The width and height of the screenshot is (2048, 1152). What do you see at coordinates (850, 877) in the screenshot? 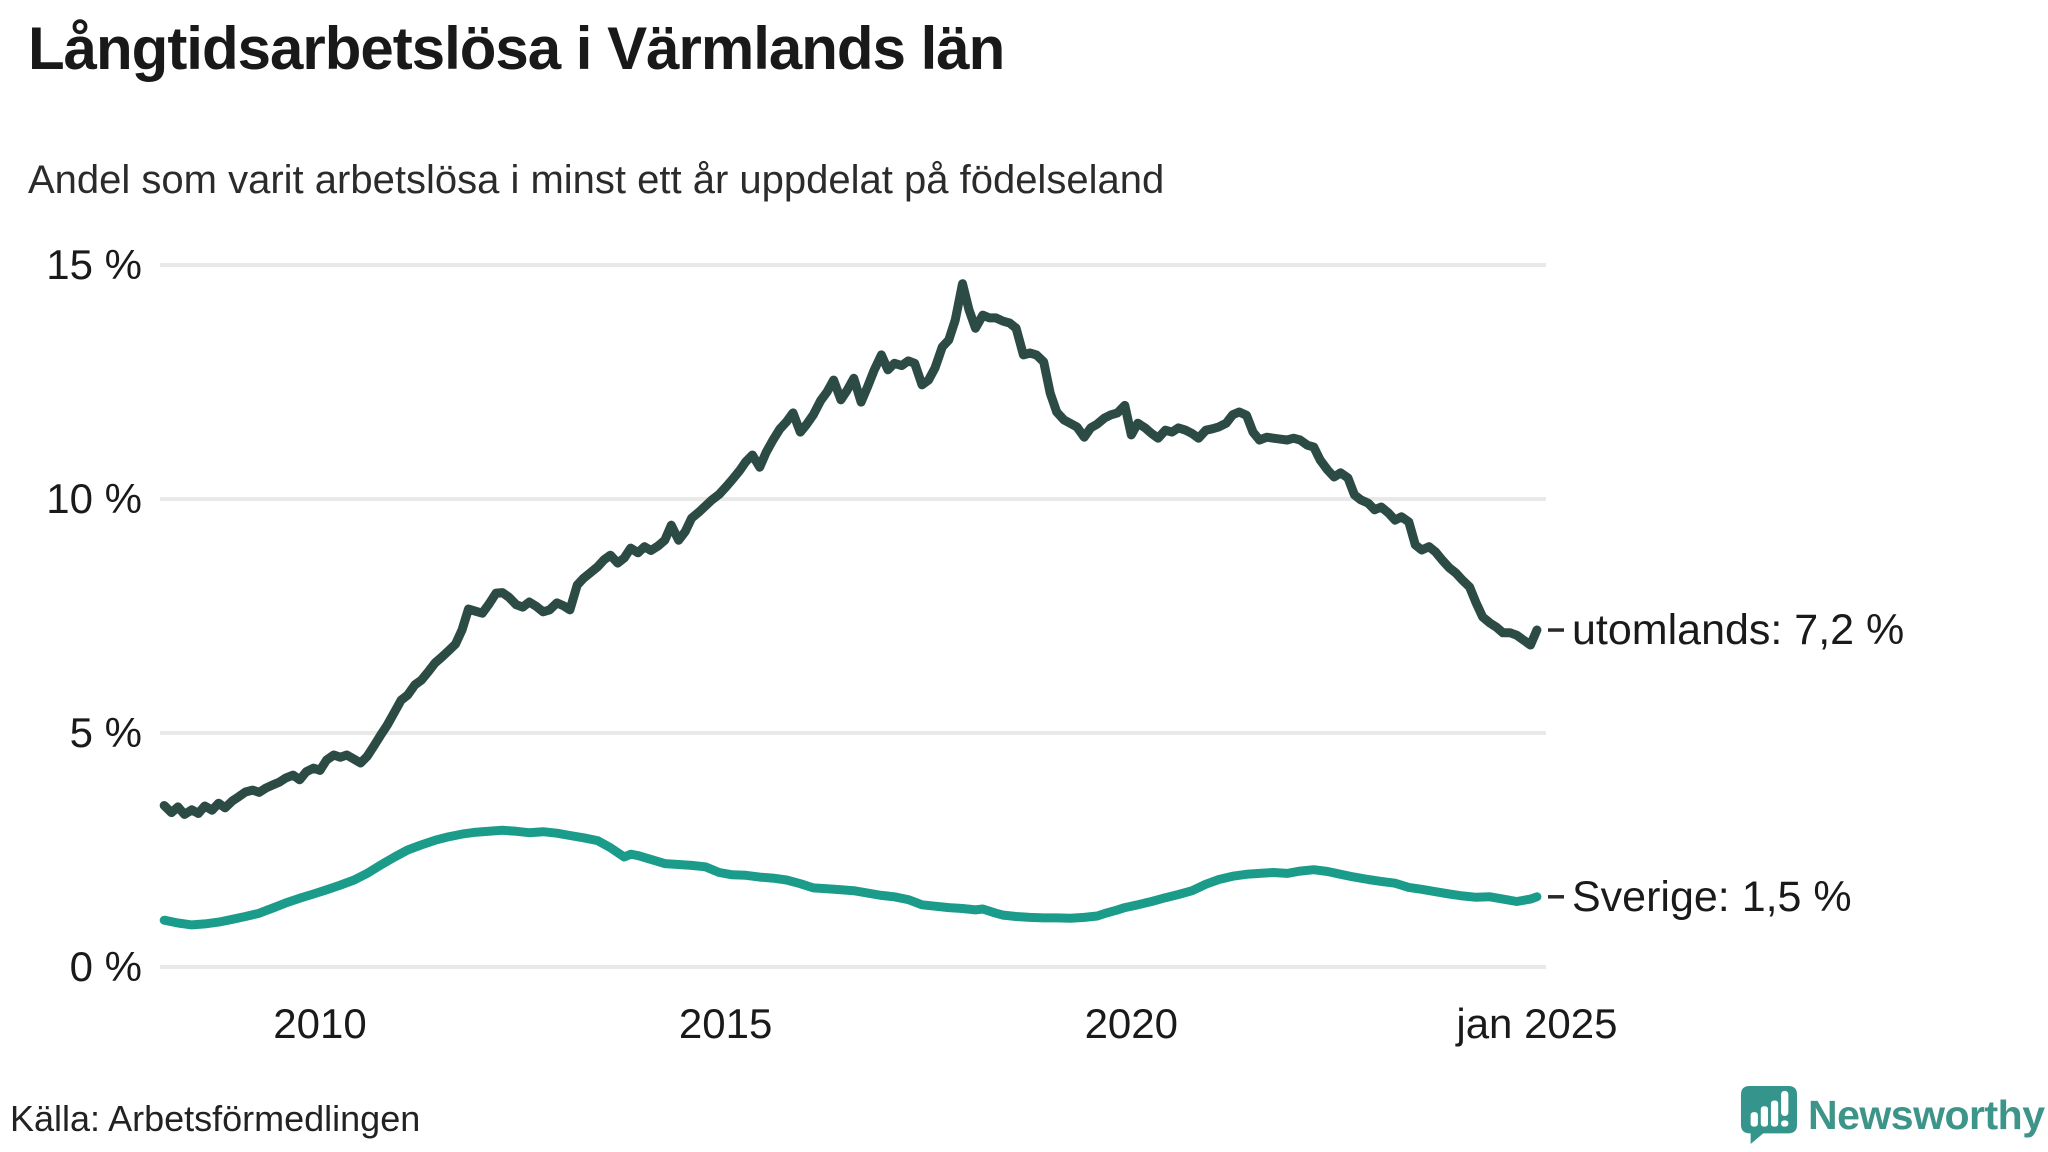
I see `series-line-sverige` at bounding box center [850, 877].